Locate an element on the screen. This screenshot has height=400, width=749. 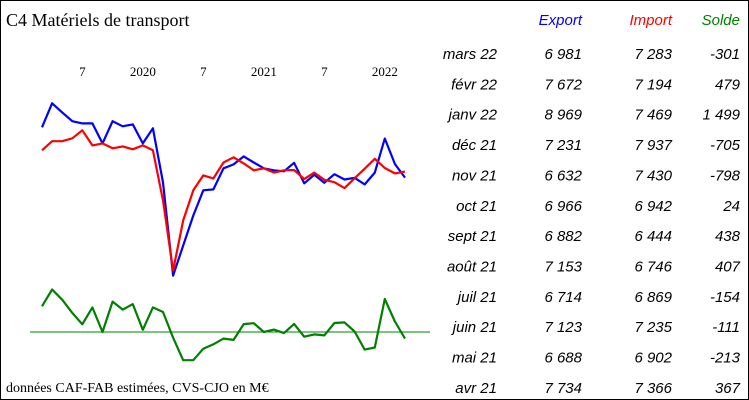
row-label: juin 21 is located at coordinates (474, 327).